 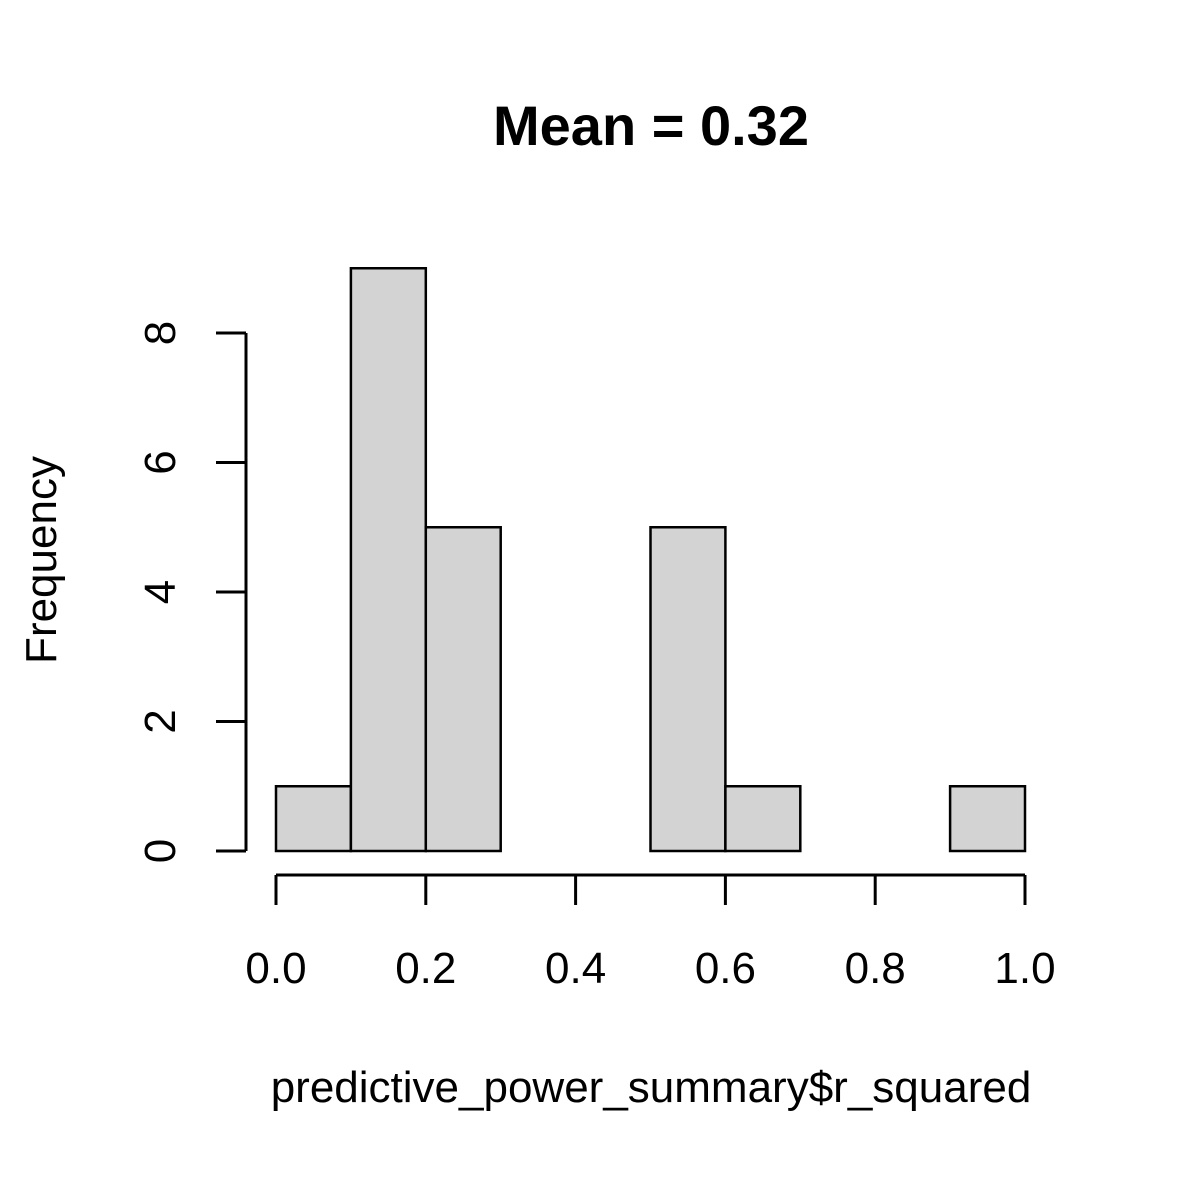 I want to click on y-tick-label: 2, so click(x=160, y=721).